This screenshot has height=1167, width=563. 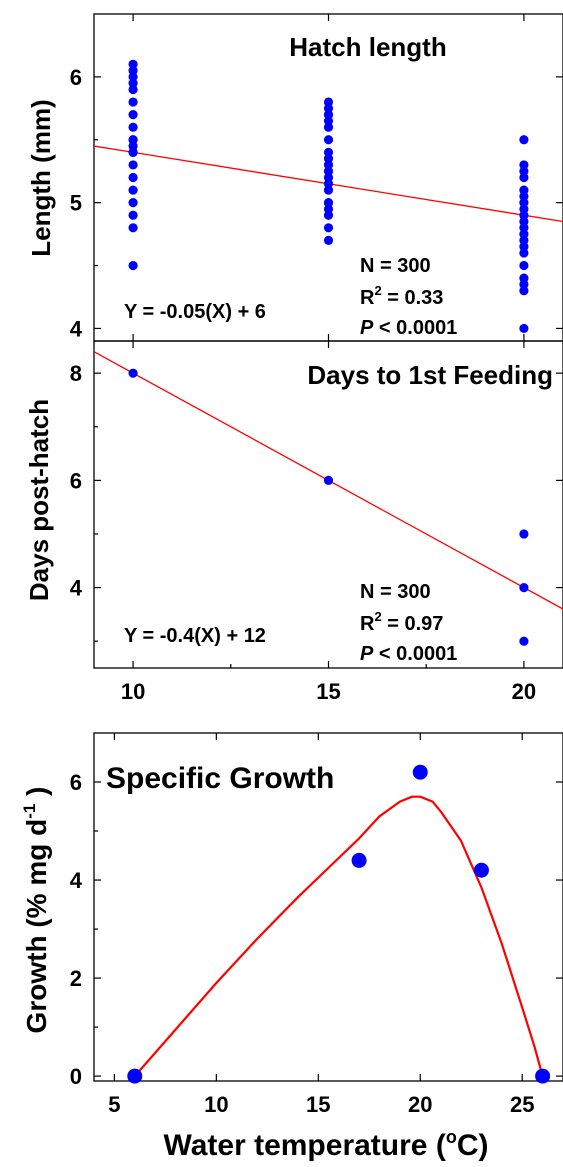 I want to click on y-tick-label: 0, so click(x=76, y=1076).